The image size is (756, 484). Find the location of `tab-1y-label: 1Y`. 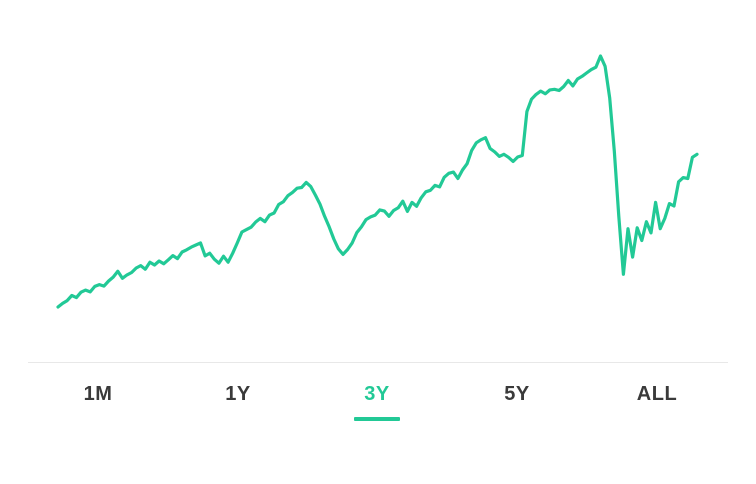

tab-1y-label: 1Y is located at coordinates (238, 394).